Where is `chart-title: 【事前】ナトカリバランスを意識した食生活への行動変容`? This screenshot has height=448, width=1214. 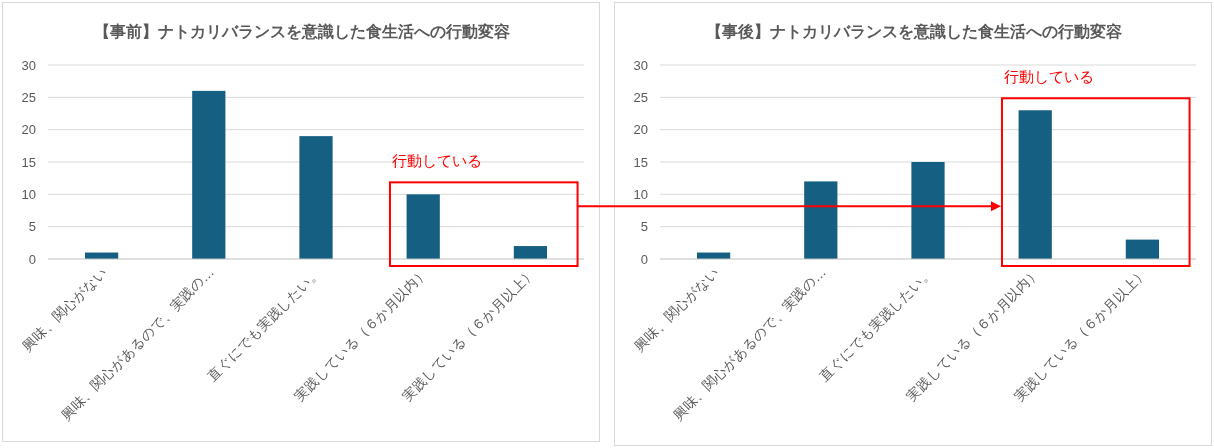 chart-title: 【事前】ナトカリバランスを意識した食生活への行動変容 is located at coordinates (302, 31).